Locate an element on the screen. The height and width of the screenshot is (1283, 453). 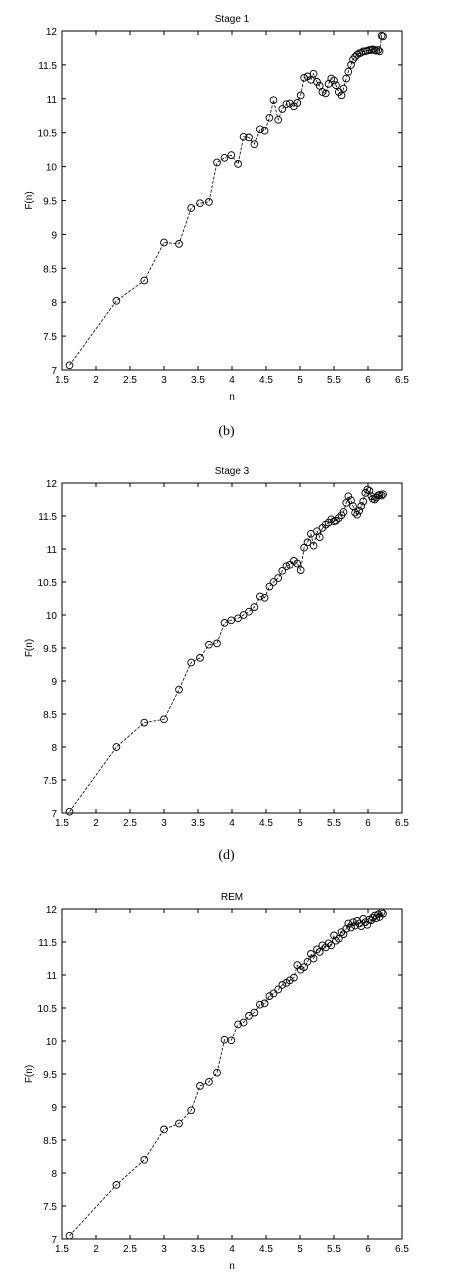
x-tick-label: 1.5 is located at coordinates (62, 380).